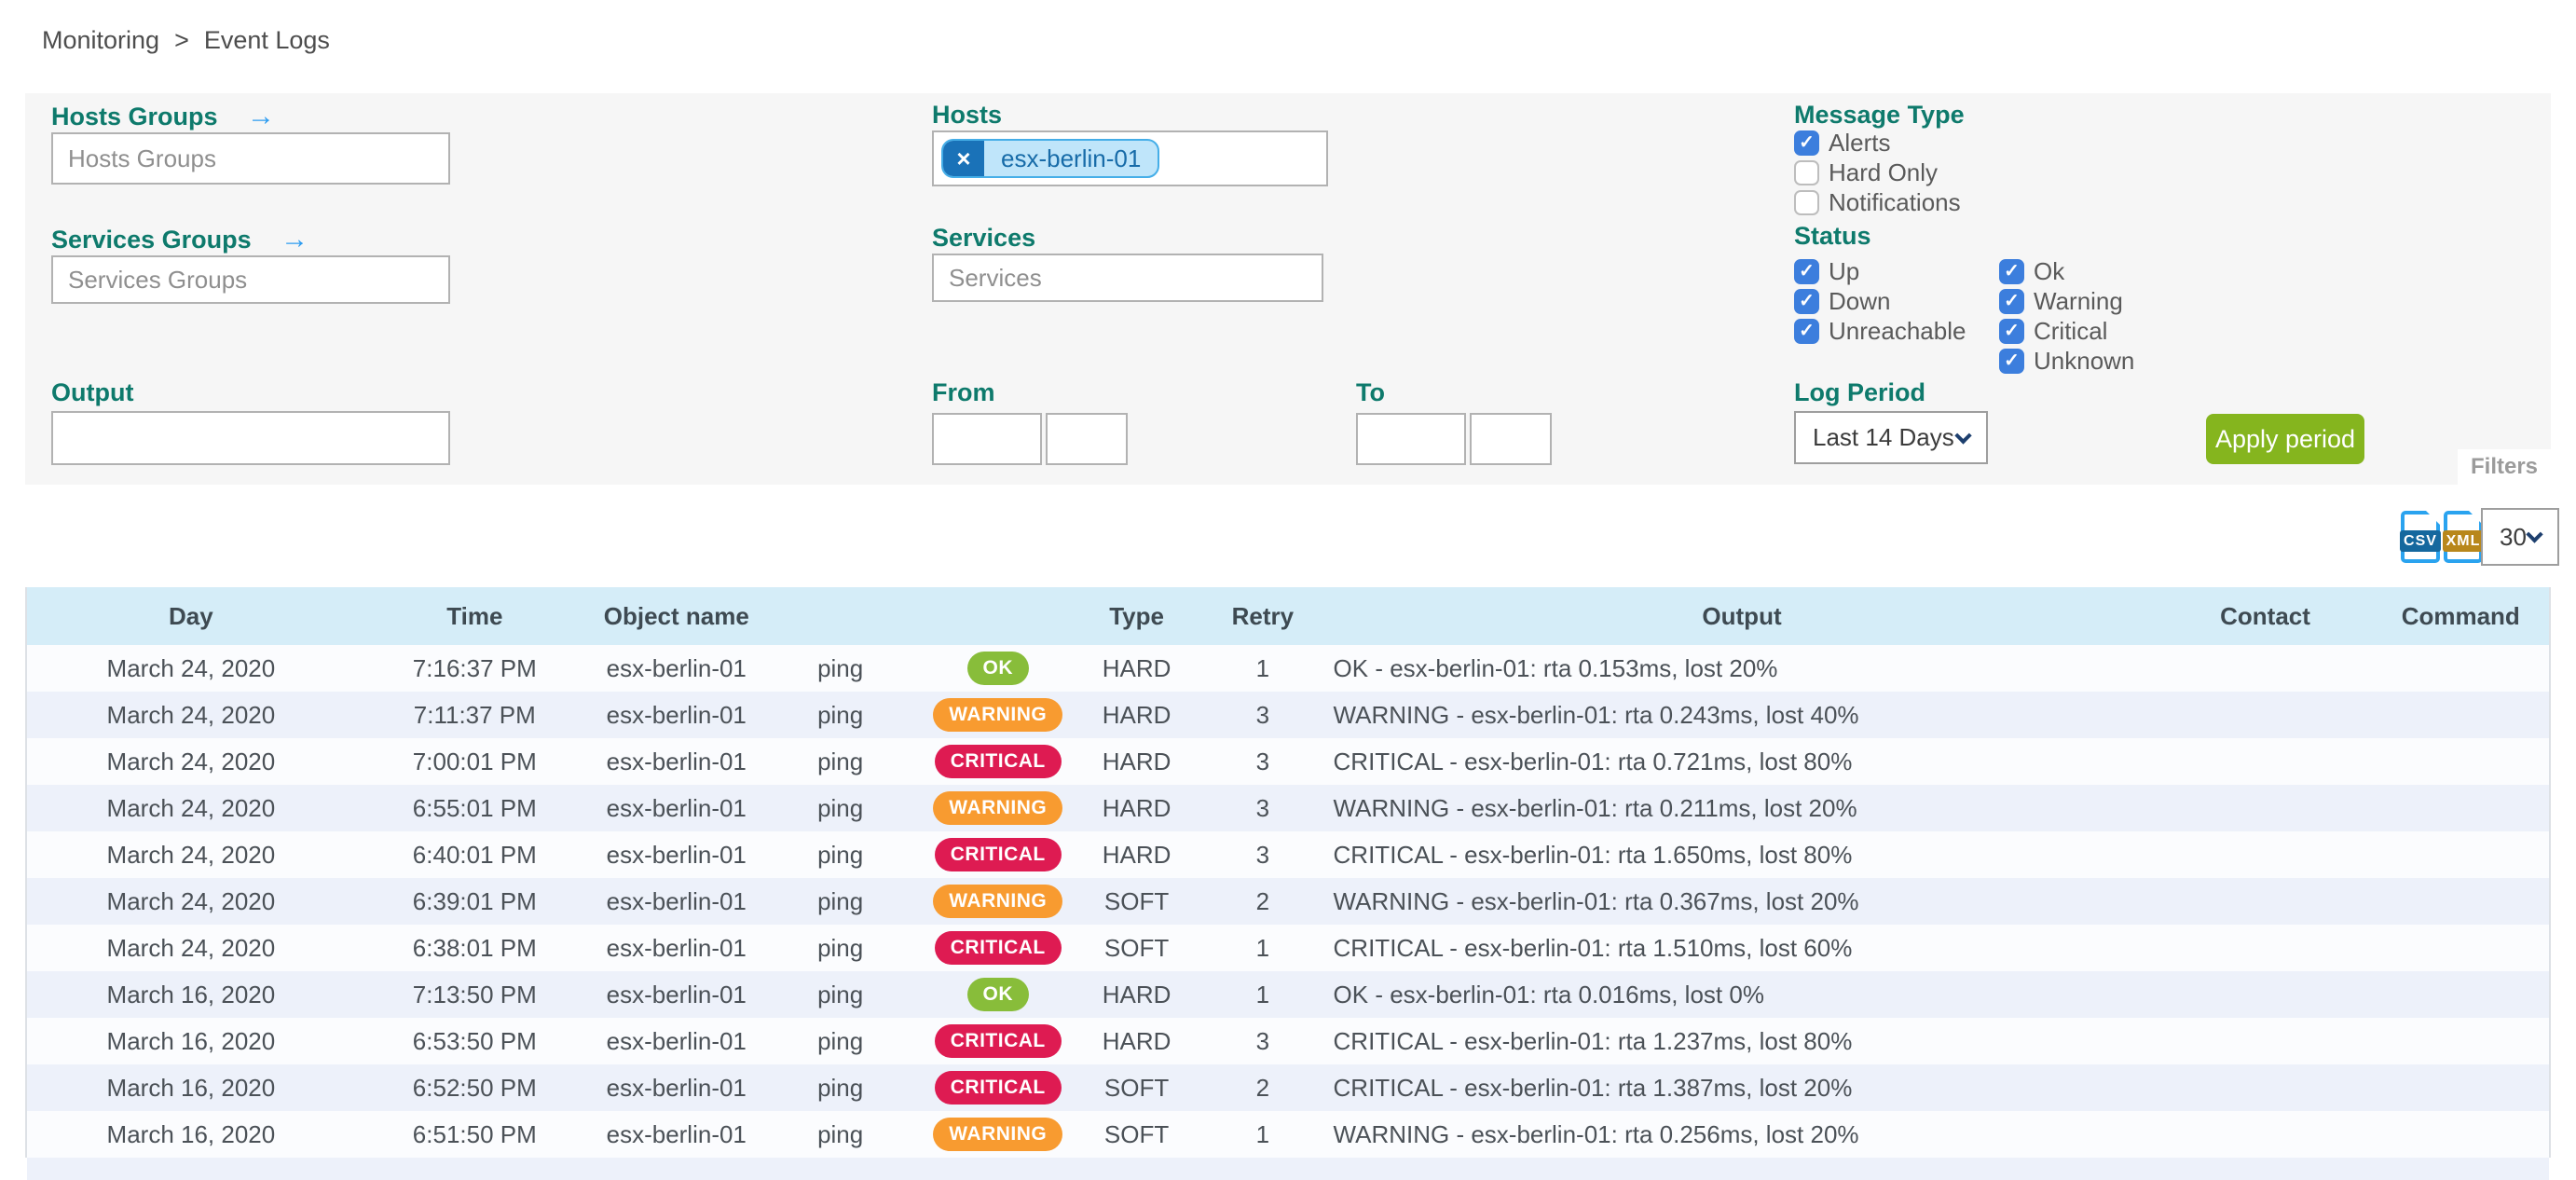 This screenshot has width=2576, height=1180. What do you see at coordinates (1963, 436) in the screenshot?
I see `chevron-down-icon` at bounding box center [1963, 436].